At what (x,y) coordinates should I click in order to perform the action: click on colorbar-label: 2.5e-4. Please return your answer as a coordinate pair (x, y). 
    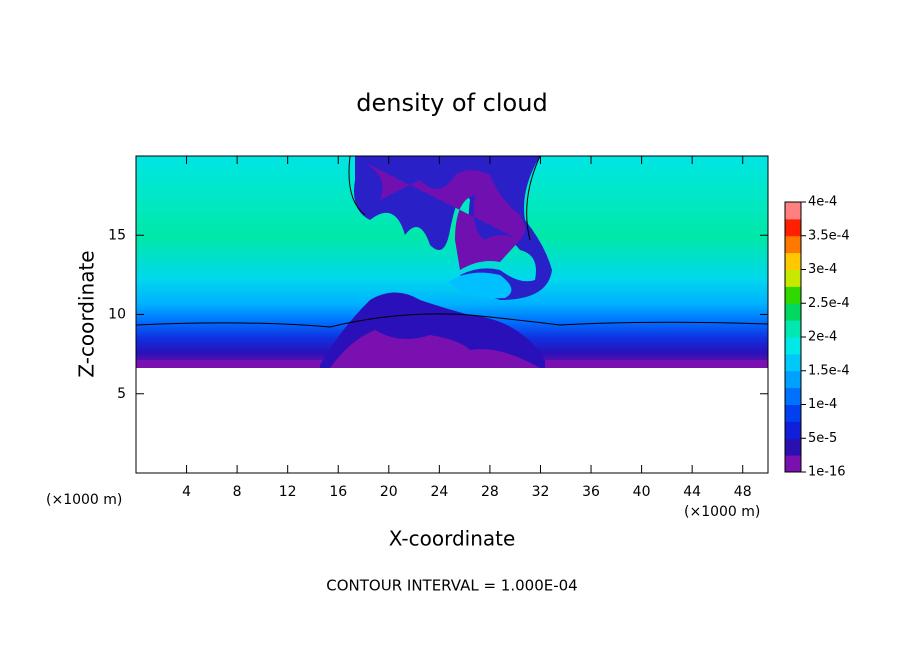
    Looking at the image, I should click on (829, 303).